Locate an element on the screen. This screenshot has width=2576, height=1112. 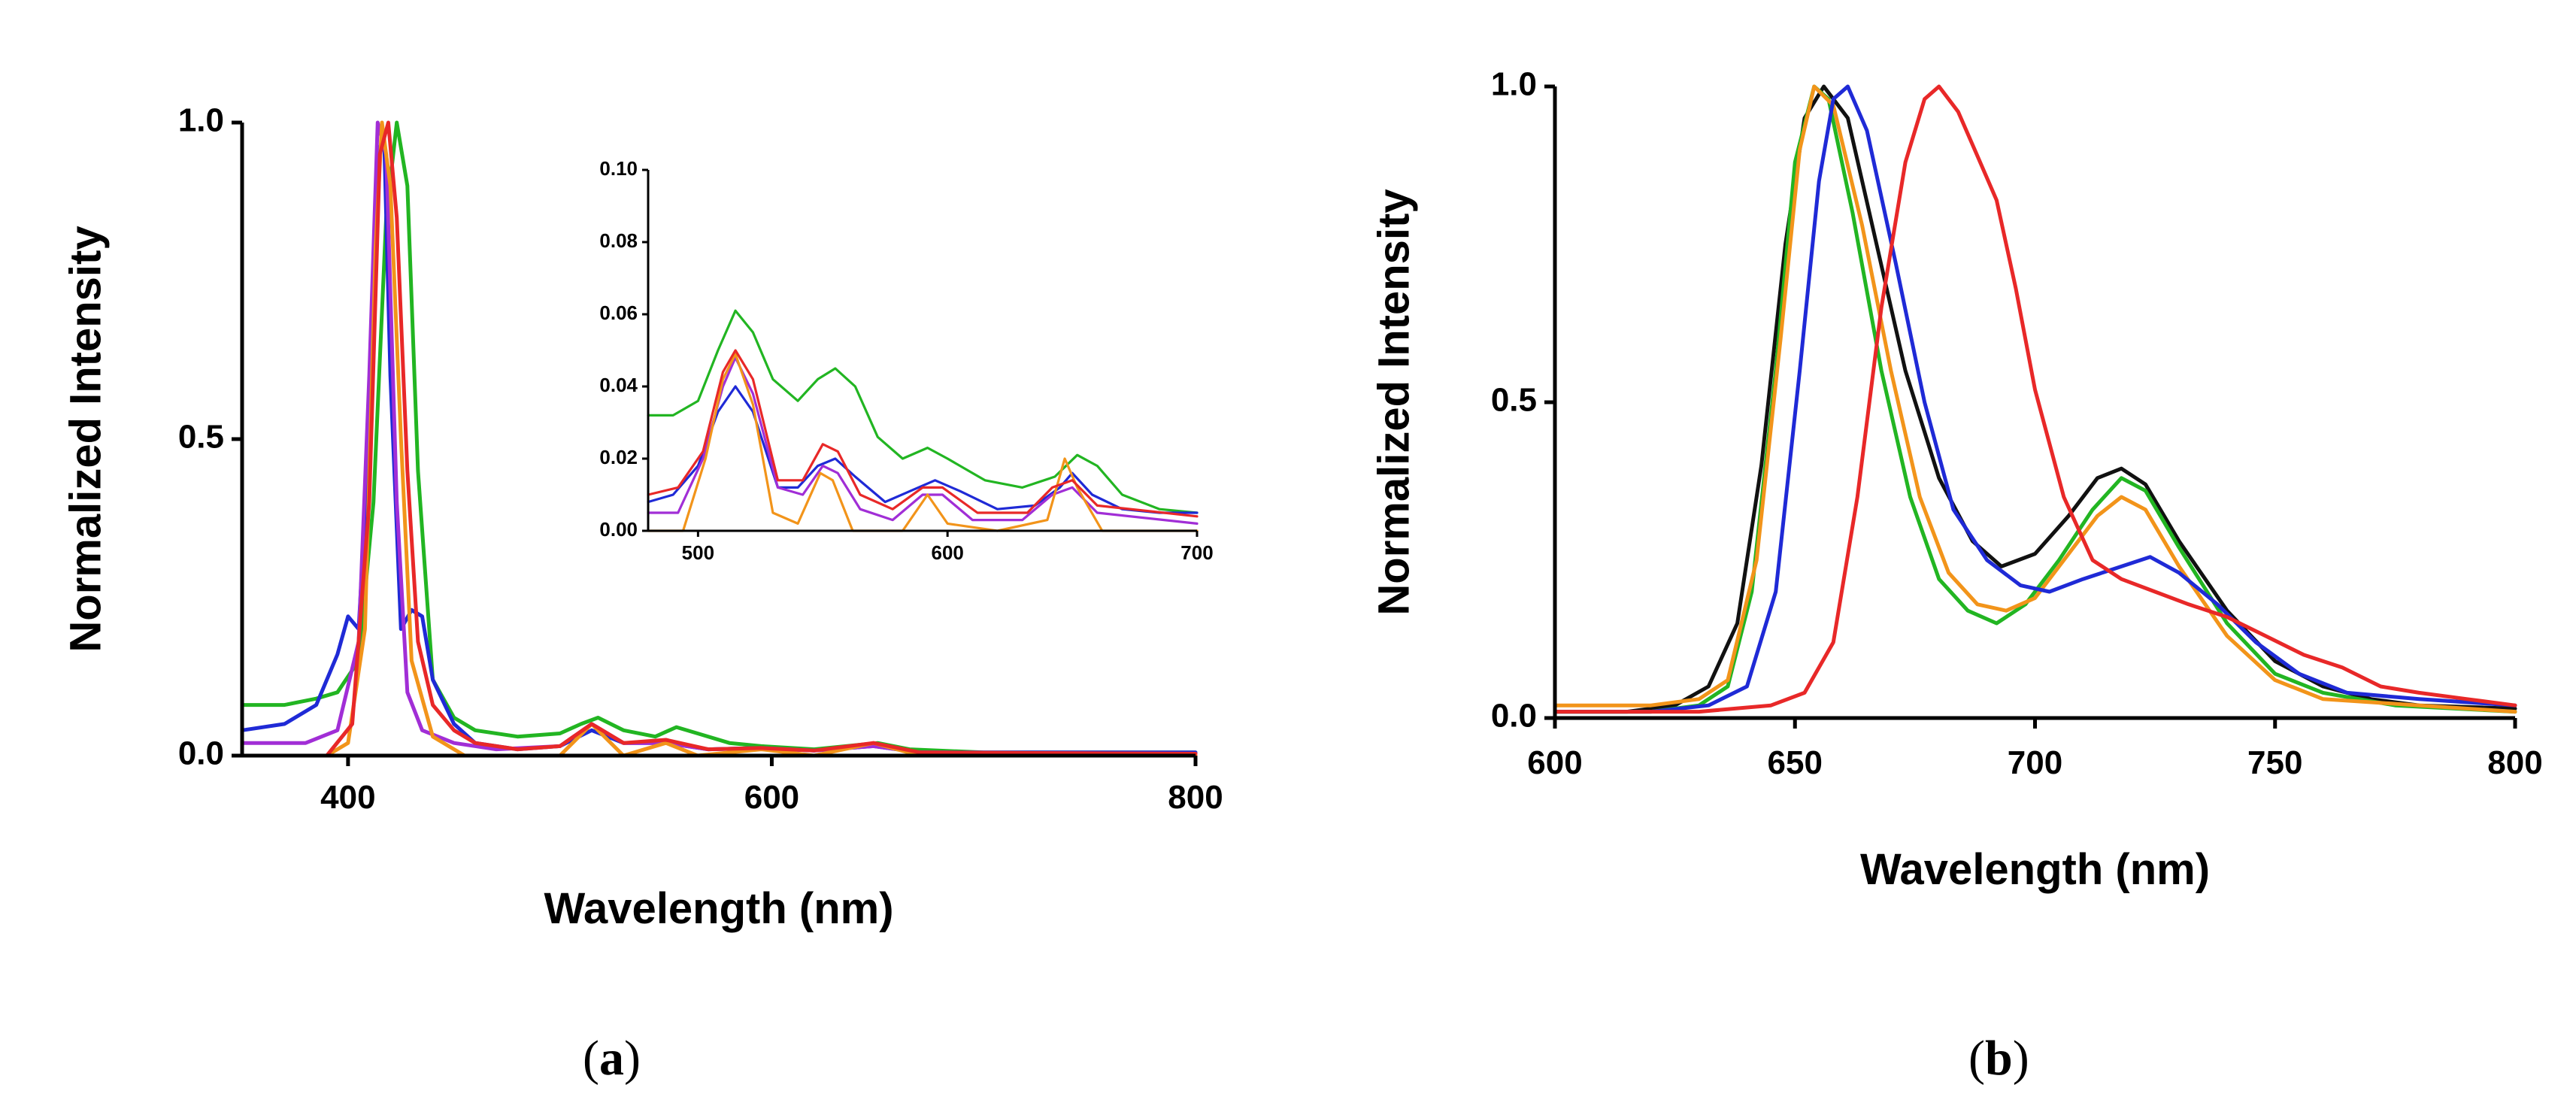
panel-a-inset-series-red is located at coordinates (923, 433).